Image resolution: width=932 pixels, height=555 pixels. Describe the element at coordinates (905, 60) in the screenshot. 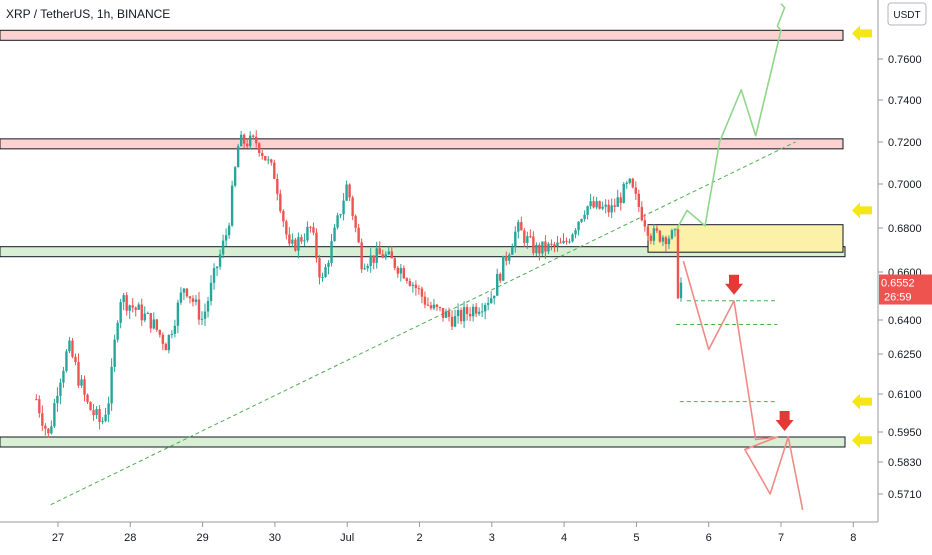

I see `y-tick-label: 0.7600` at that location.